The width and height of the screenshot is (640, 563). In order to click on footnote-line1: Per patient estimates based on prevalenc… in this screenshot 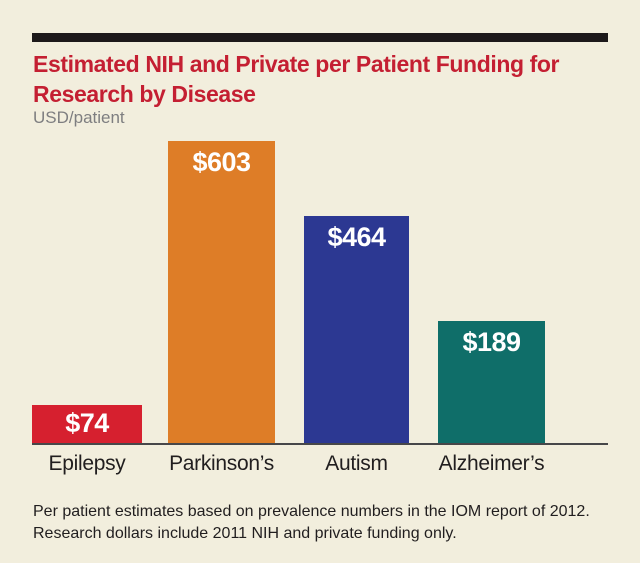, I will do `click(311, 511)`.